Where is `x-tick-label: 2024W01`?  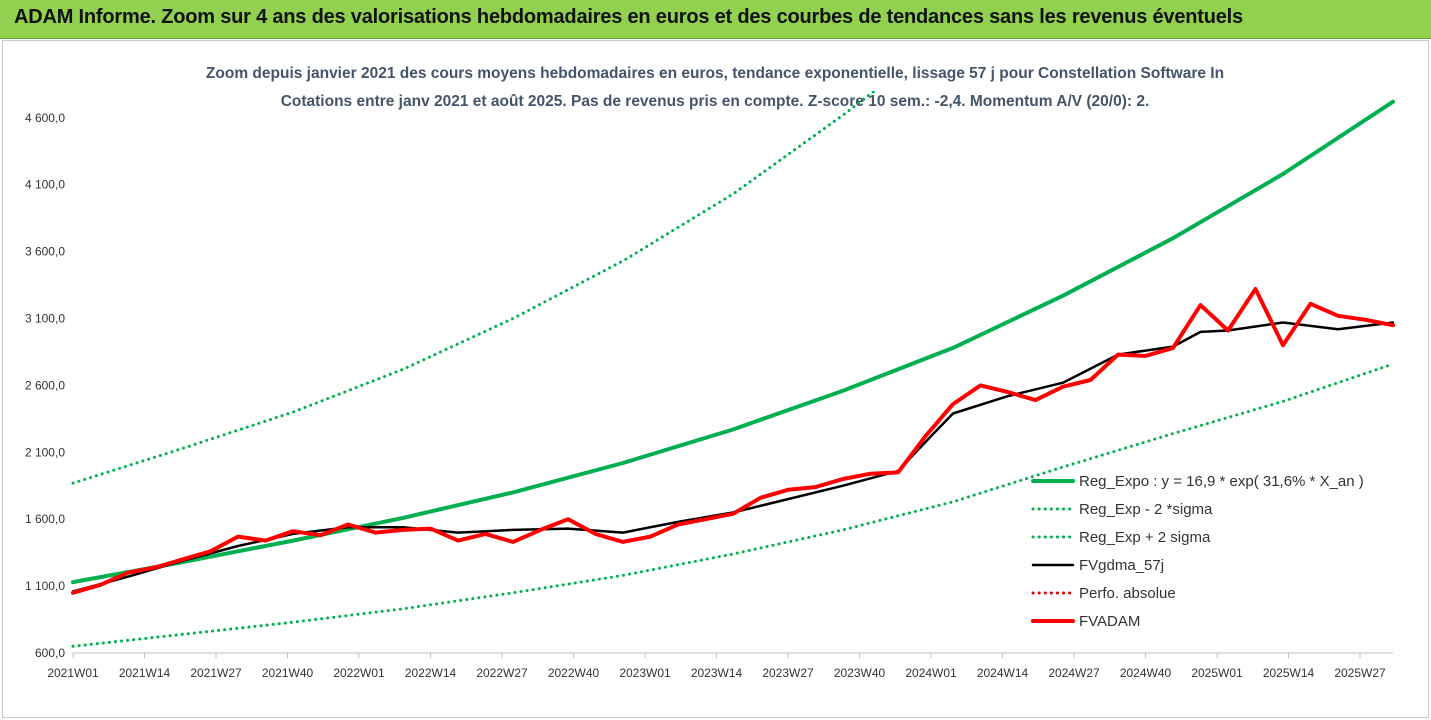
x-tick-label: 2024W01 is located at coordinates (931, 673).